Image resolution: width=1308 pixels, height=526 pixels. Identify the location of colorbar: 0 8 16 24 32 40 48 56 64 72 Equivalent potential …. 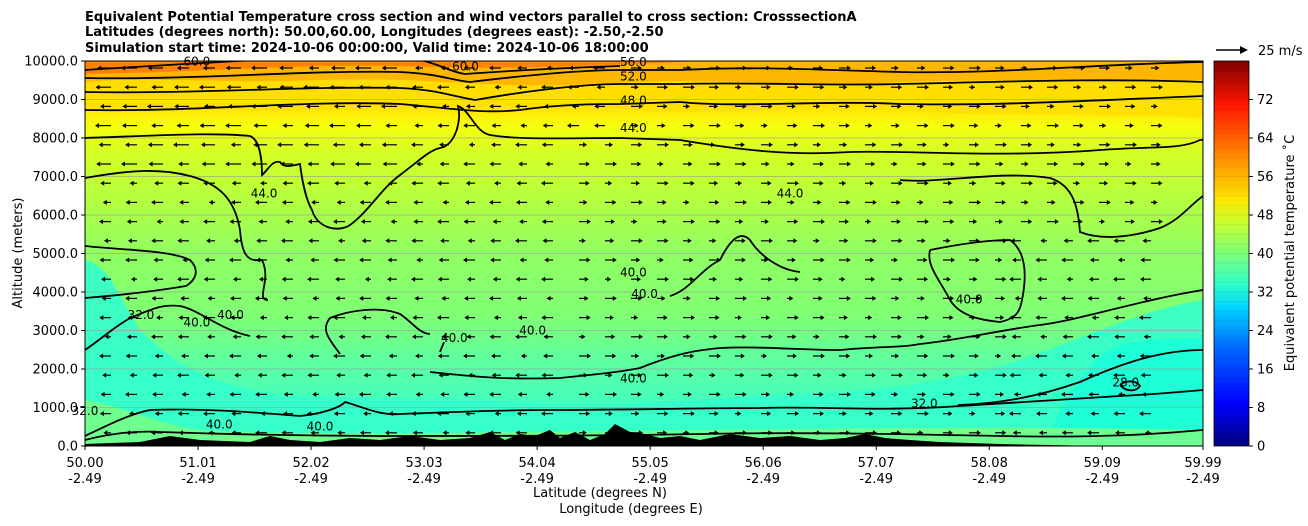
(1255, 257).